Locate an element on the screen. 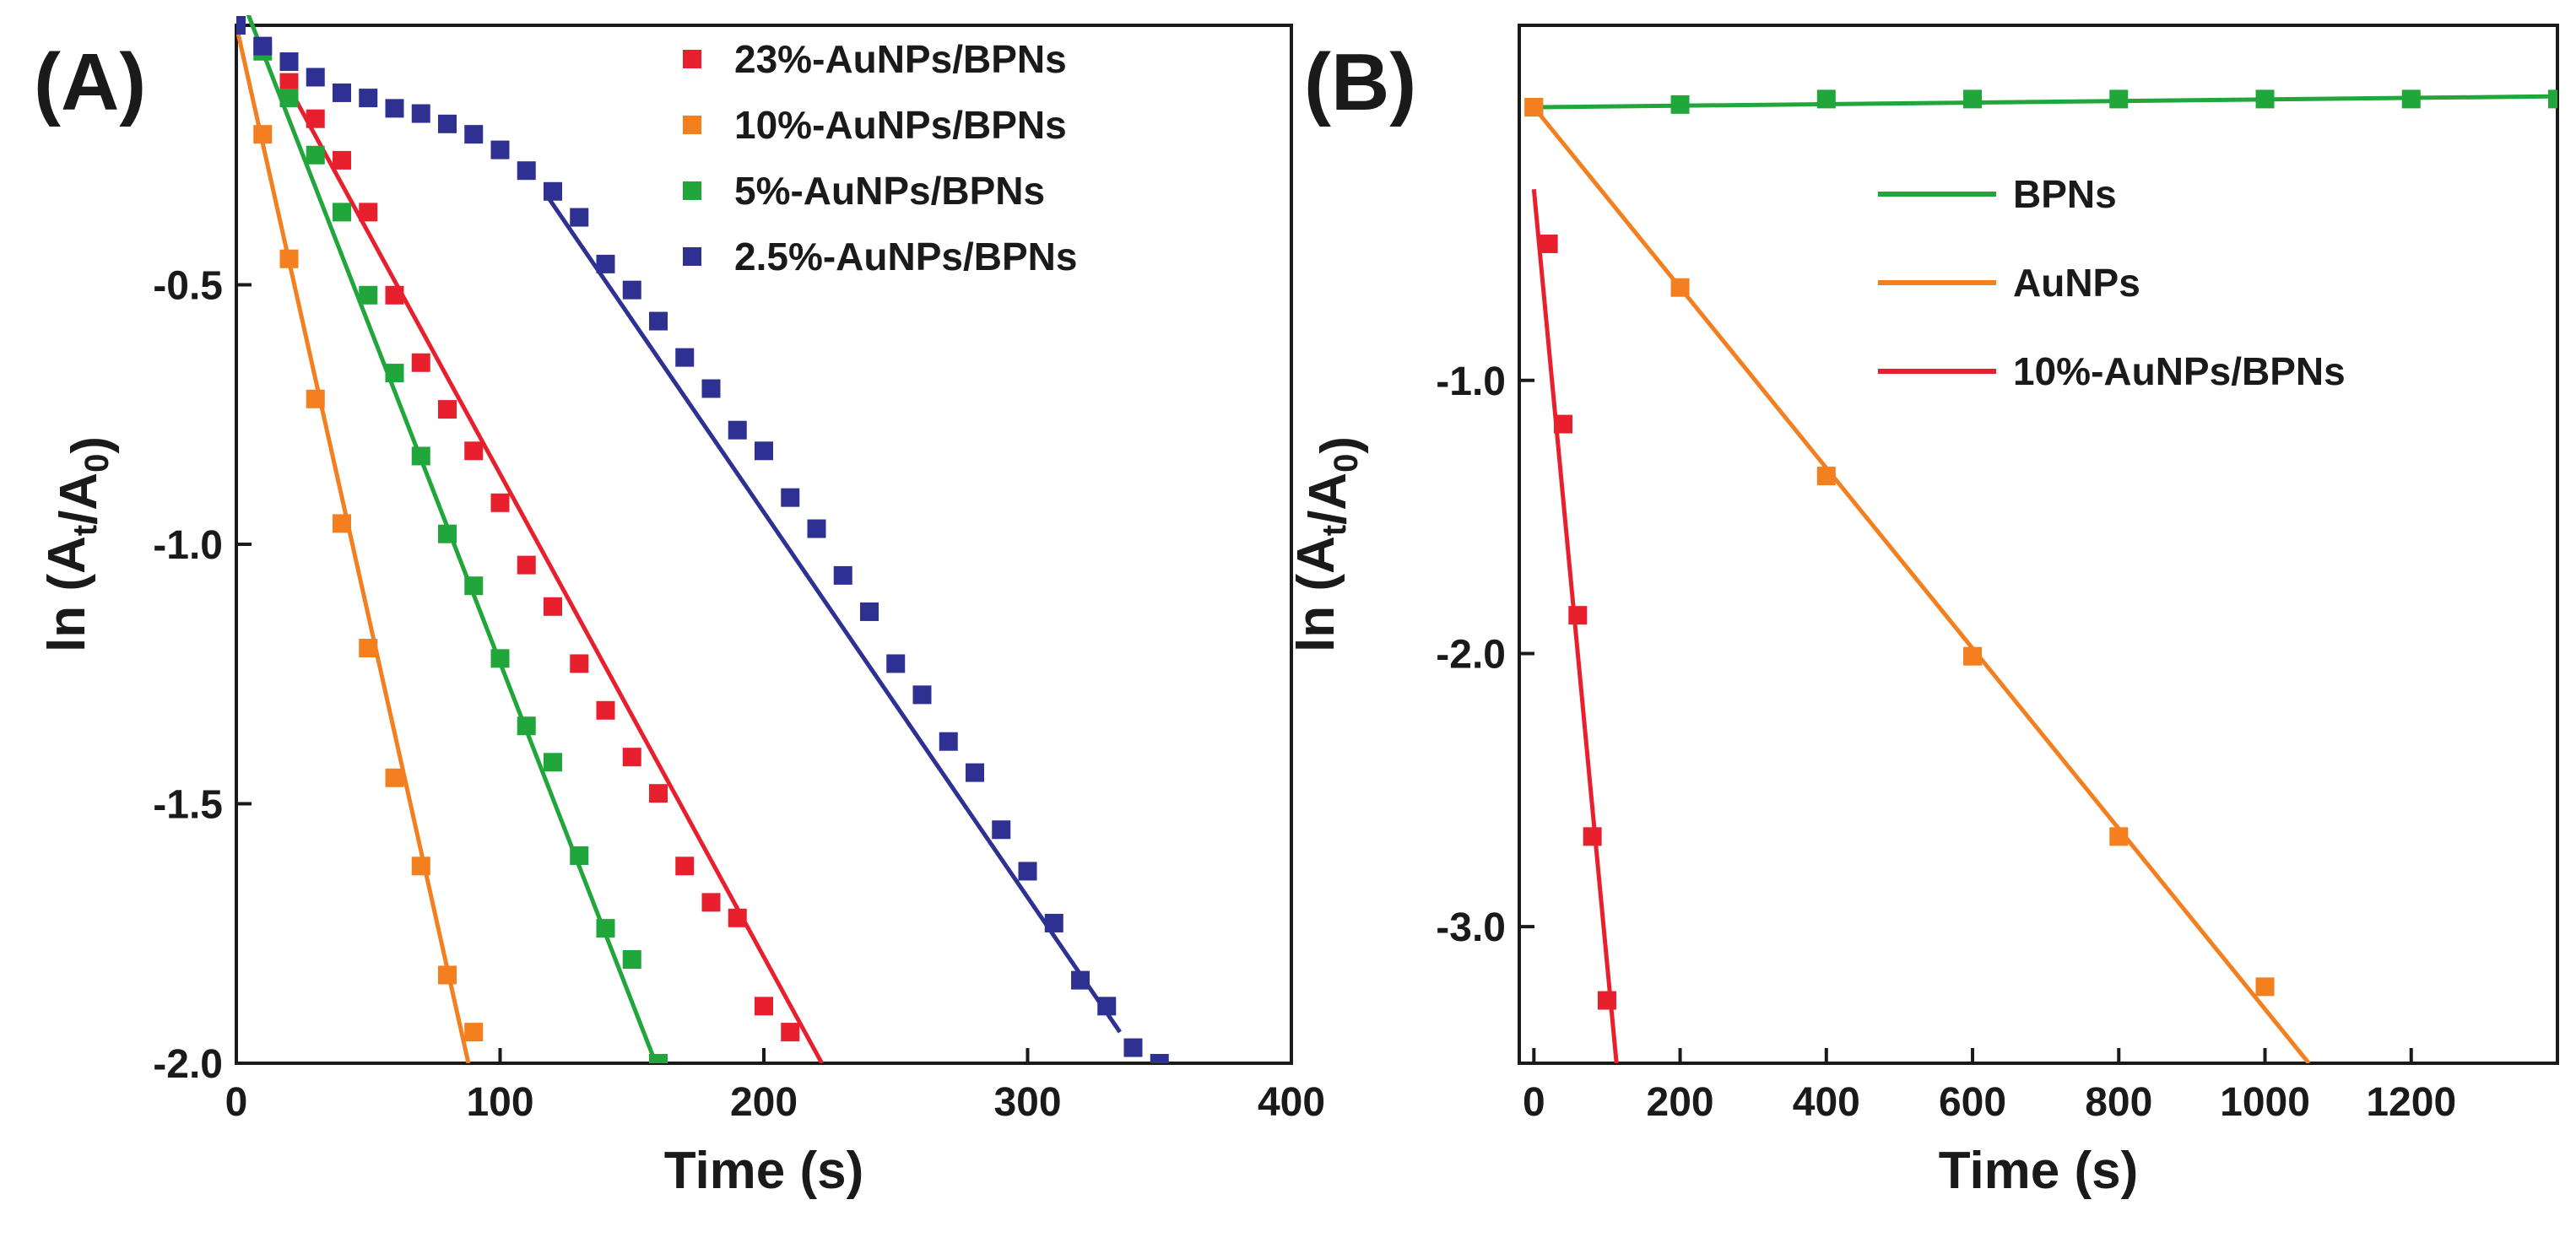 The height and width of the screenshot is (1259, 2576). legend-label: 10%-AuNPs/BPNs is located at coordinates (900, 125).